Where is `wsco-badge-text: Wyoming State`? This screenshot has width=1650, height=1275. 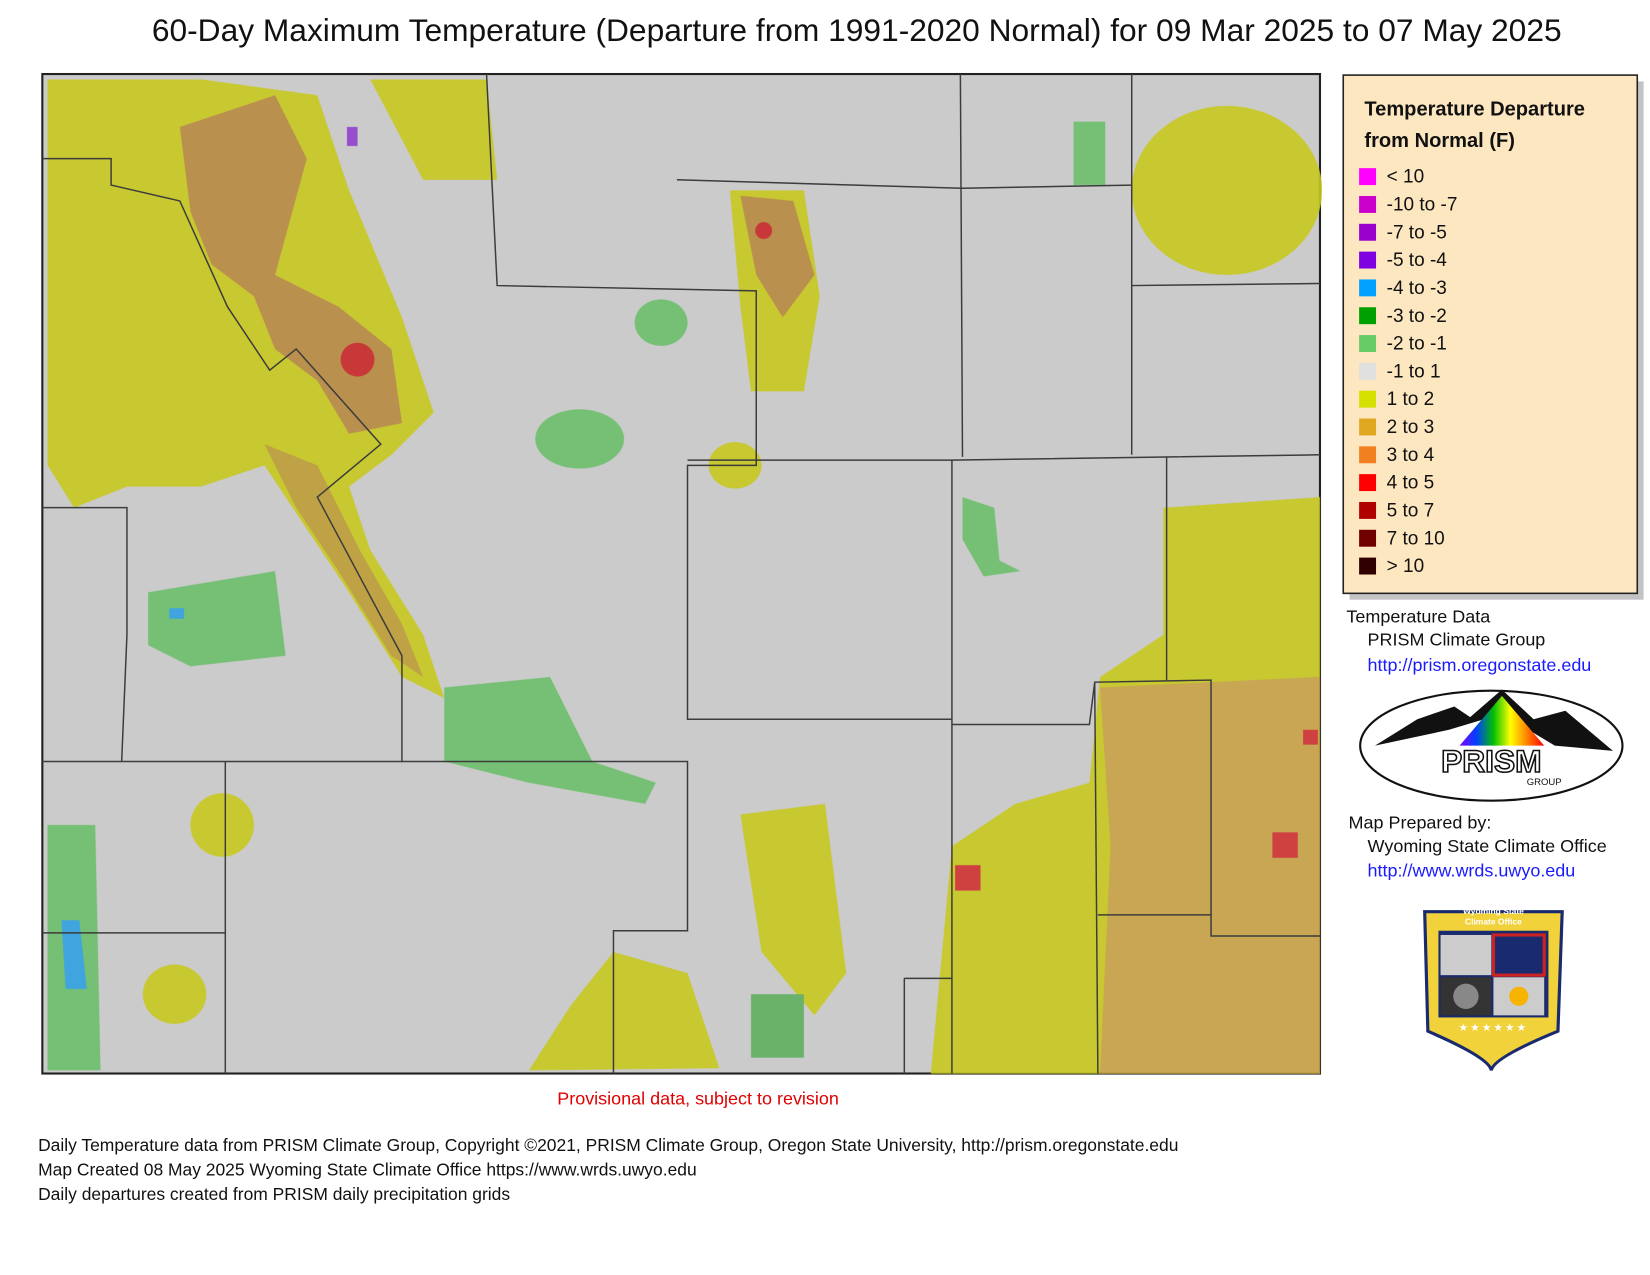
wsco-badge-text: Wyoming State is located at coordinates (1493, 911).